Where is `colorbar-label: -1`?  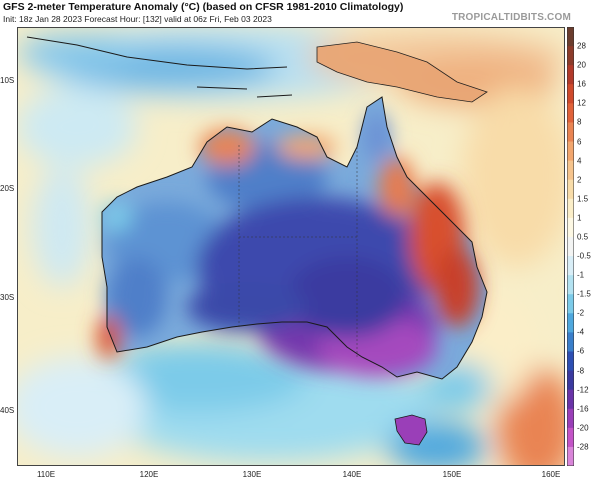 colorbar-label: -1 is located at coordinates (581, 275).